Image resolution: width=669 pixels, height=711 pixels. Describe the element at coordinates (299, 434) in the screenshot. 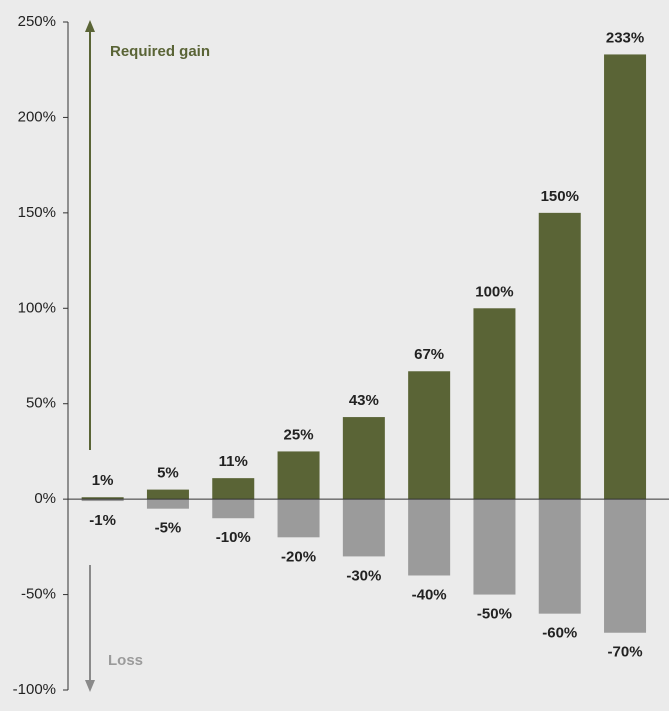

I see `value-label: 25%` at that location.